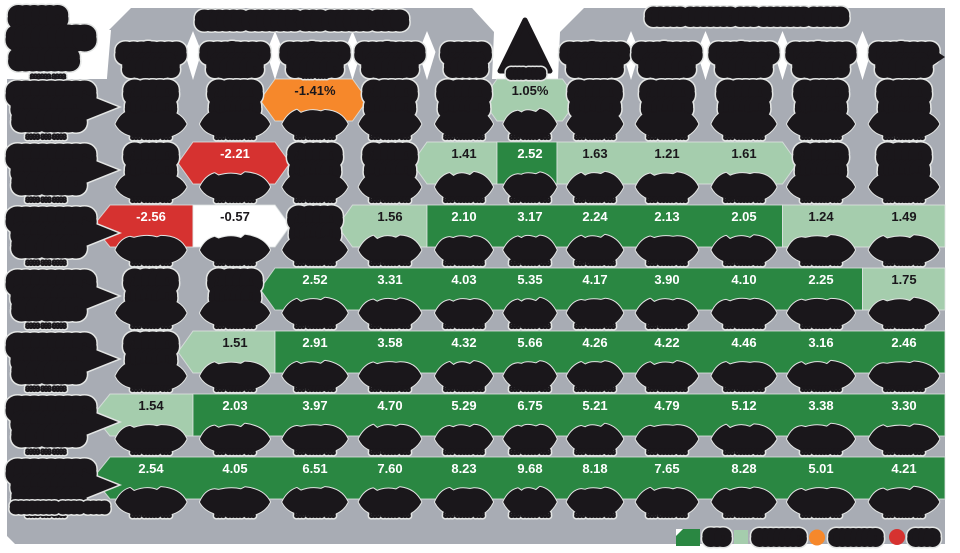  I want to click on svg-text: 4.79, so click(666, 405).